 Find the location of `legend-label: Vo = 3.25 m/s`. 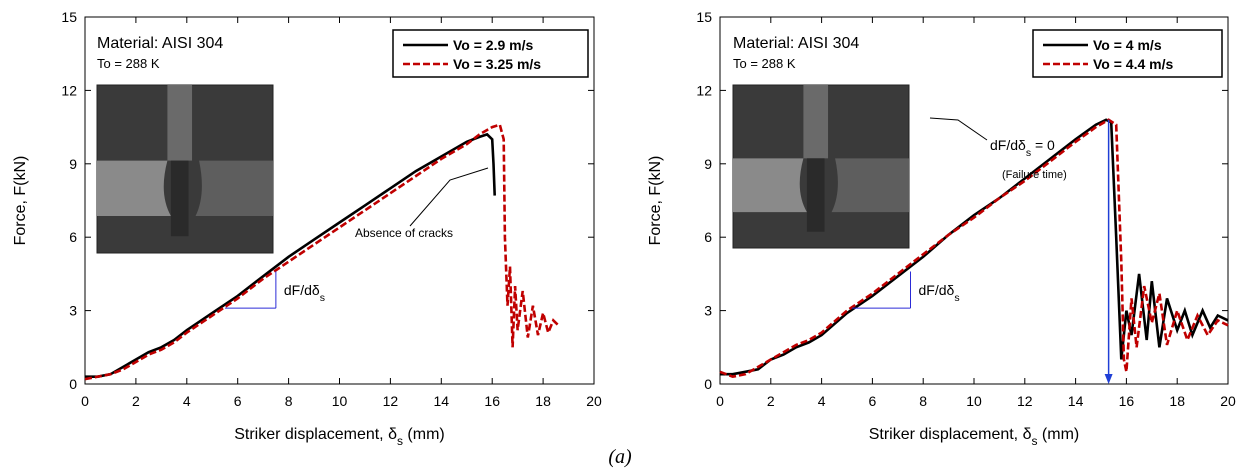

legend-label: Vo = 3.25 m/s is located at coordinates (497, 64).